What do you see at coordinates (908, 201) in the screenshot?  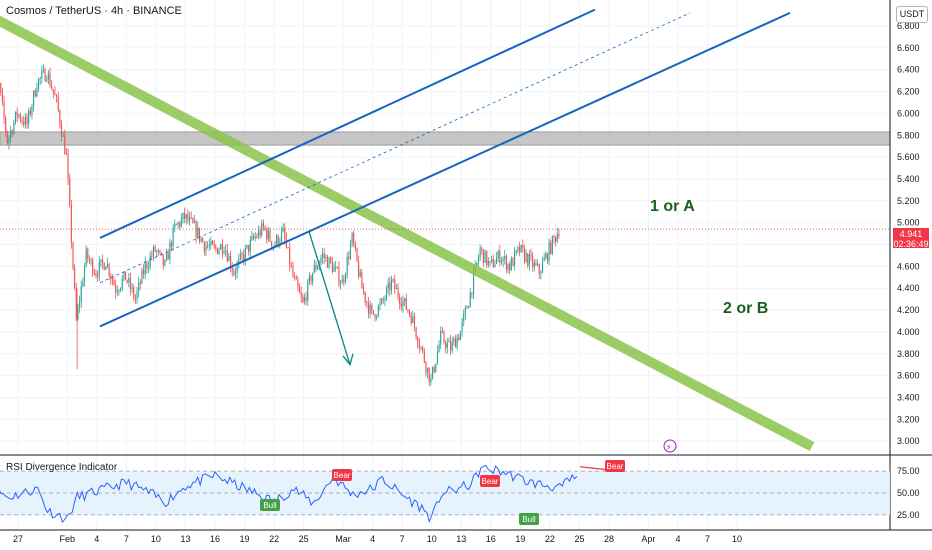 I see `price-tick-label: 5.200` at bounding box center [908, 201].